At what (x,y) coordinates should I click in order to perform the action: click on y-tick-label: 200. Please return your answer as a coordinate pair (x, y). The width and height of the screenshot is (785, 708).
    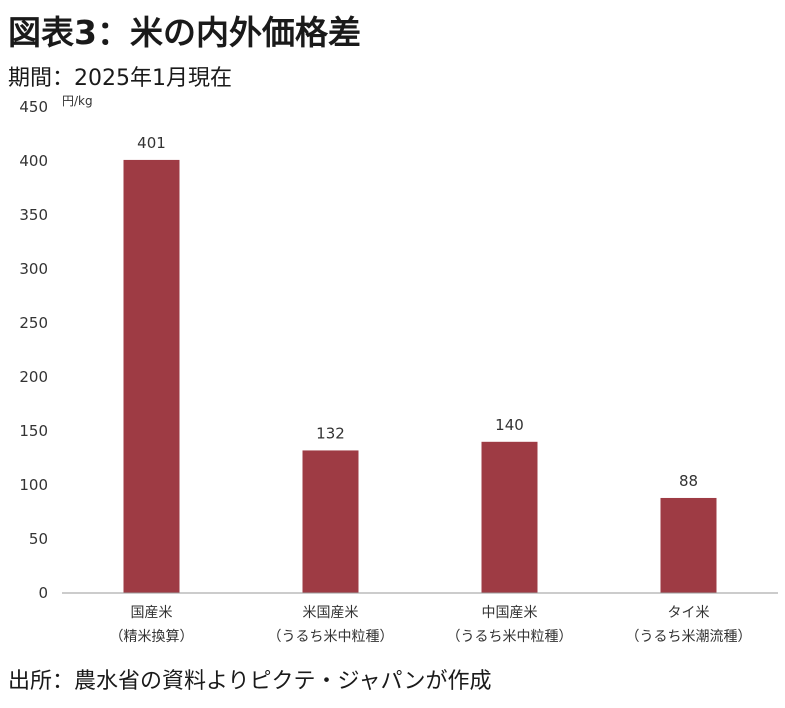
    Looking at the image, I should click on (33, 377).